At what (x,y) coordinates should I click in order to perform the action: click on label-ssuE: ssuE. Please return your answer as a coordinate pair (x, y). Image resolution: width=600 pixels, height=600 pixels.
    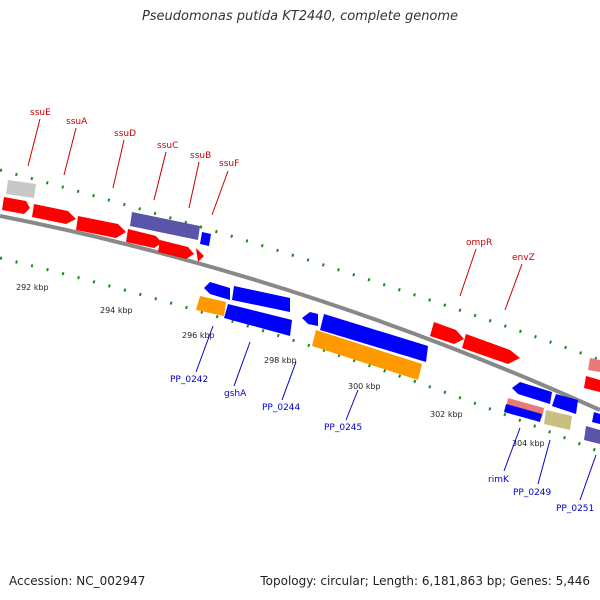
    Looking at the image, I should click on (40, 113).